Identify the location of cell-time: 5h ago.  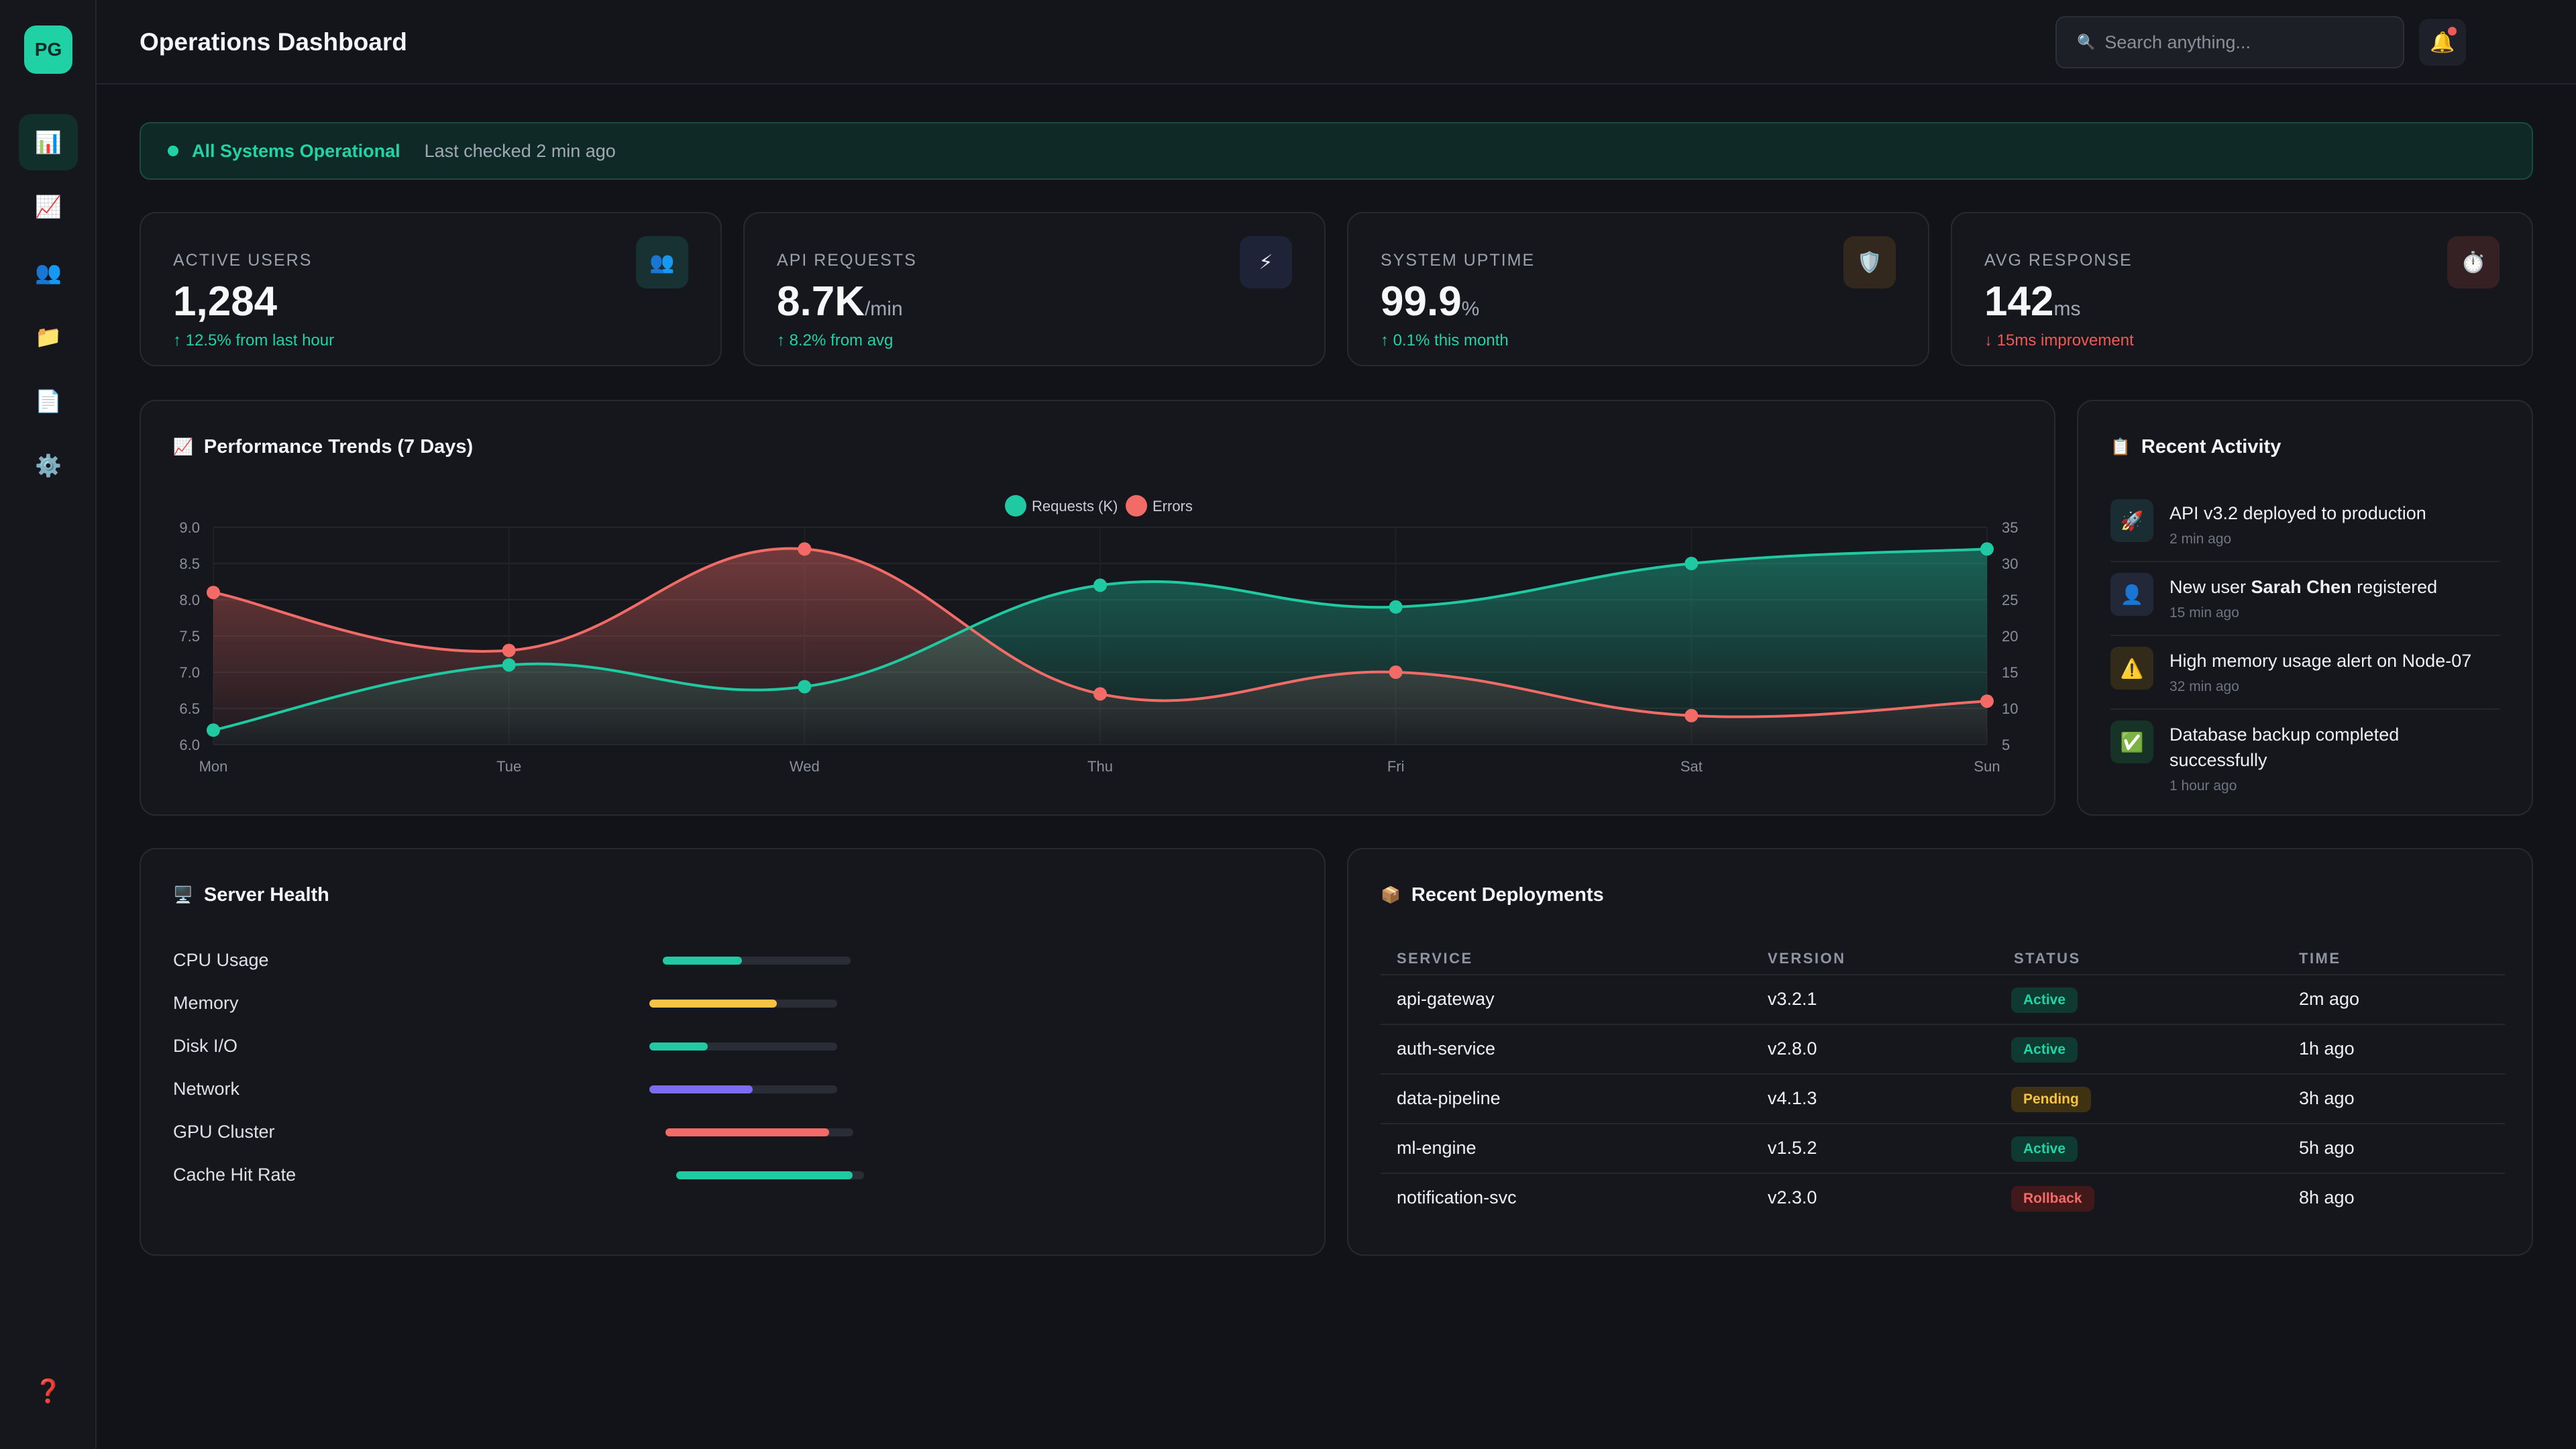
(2327, 1148).